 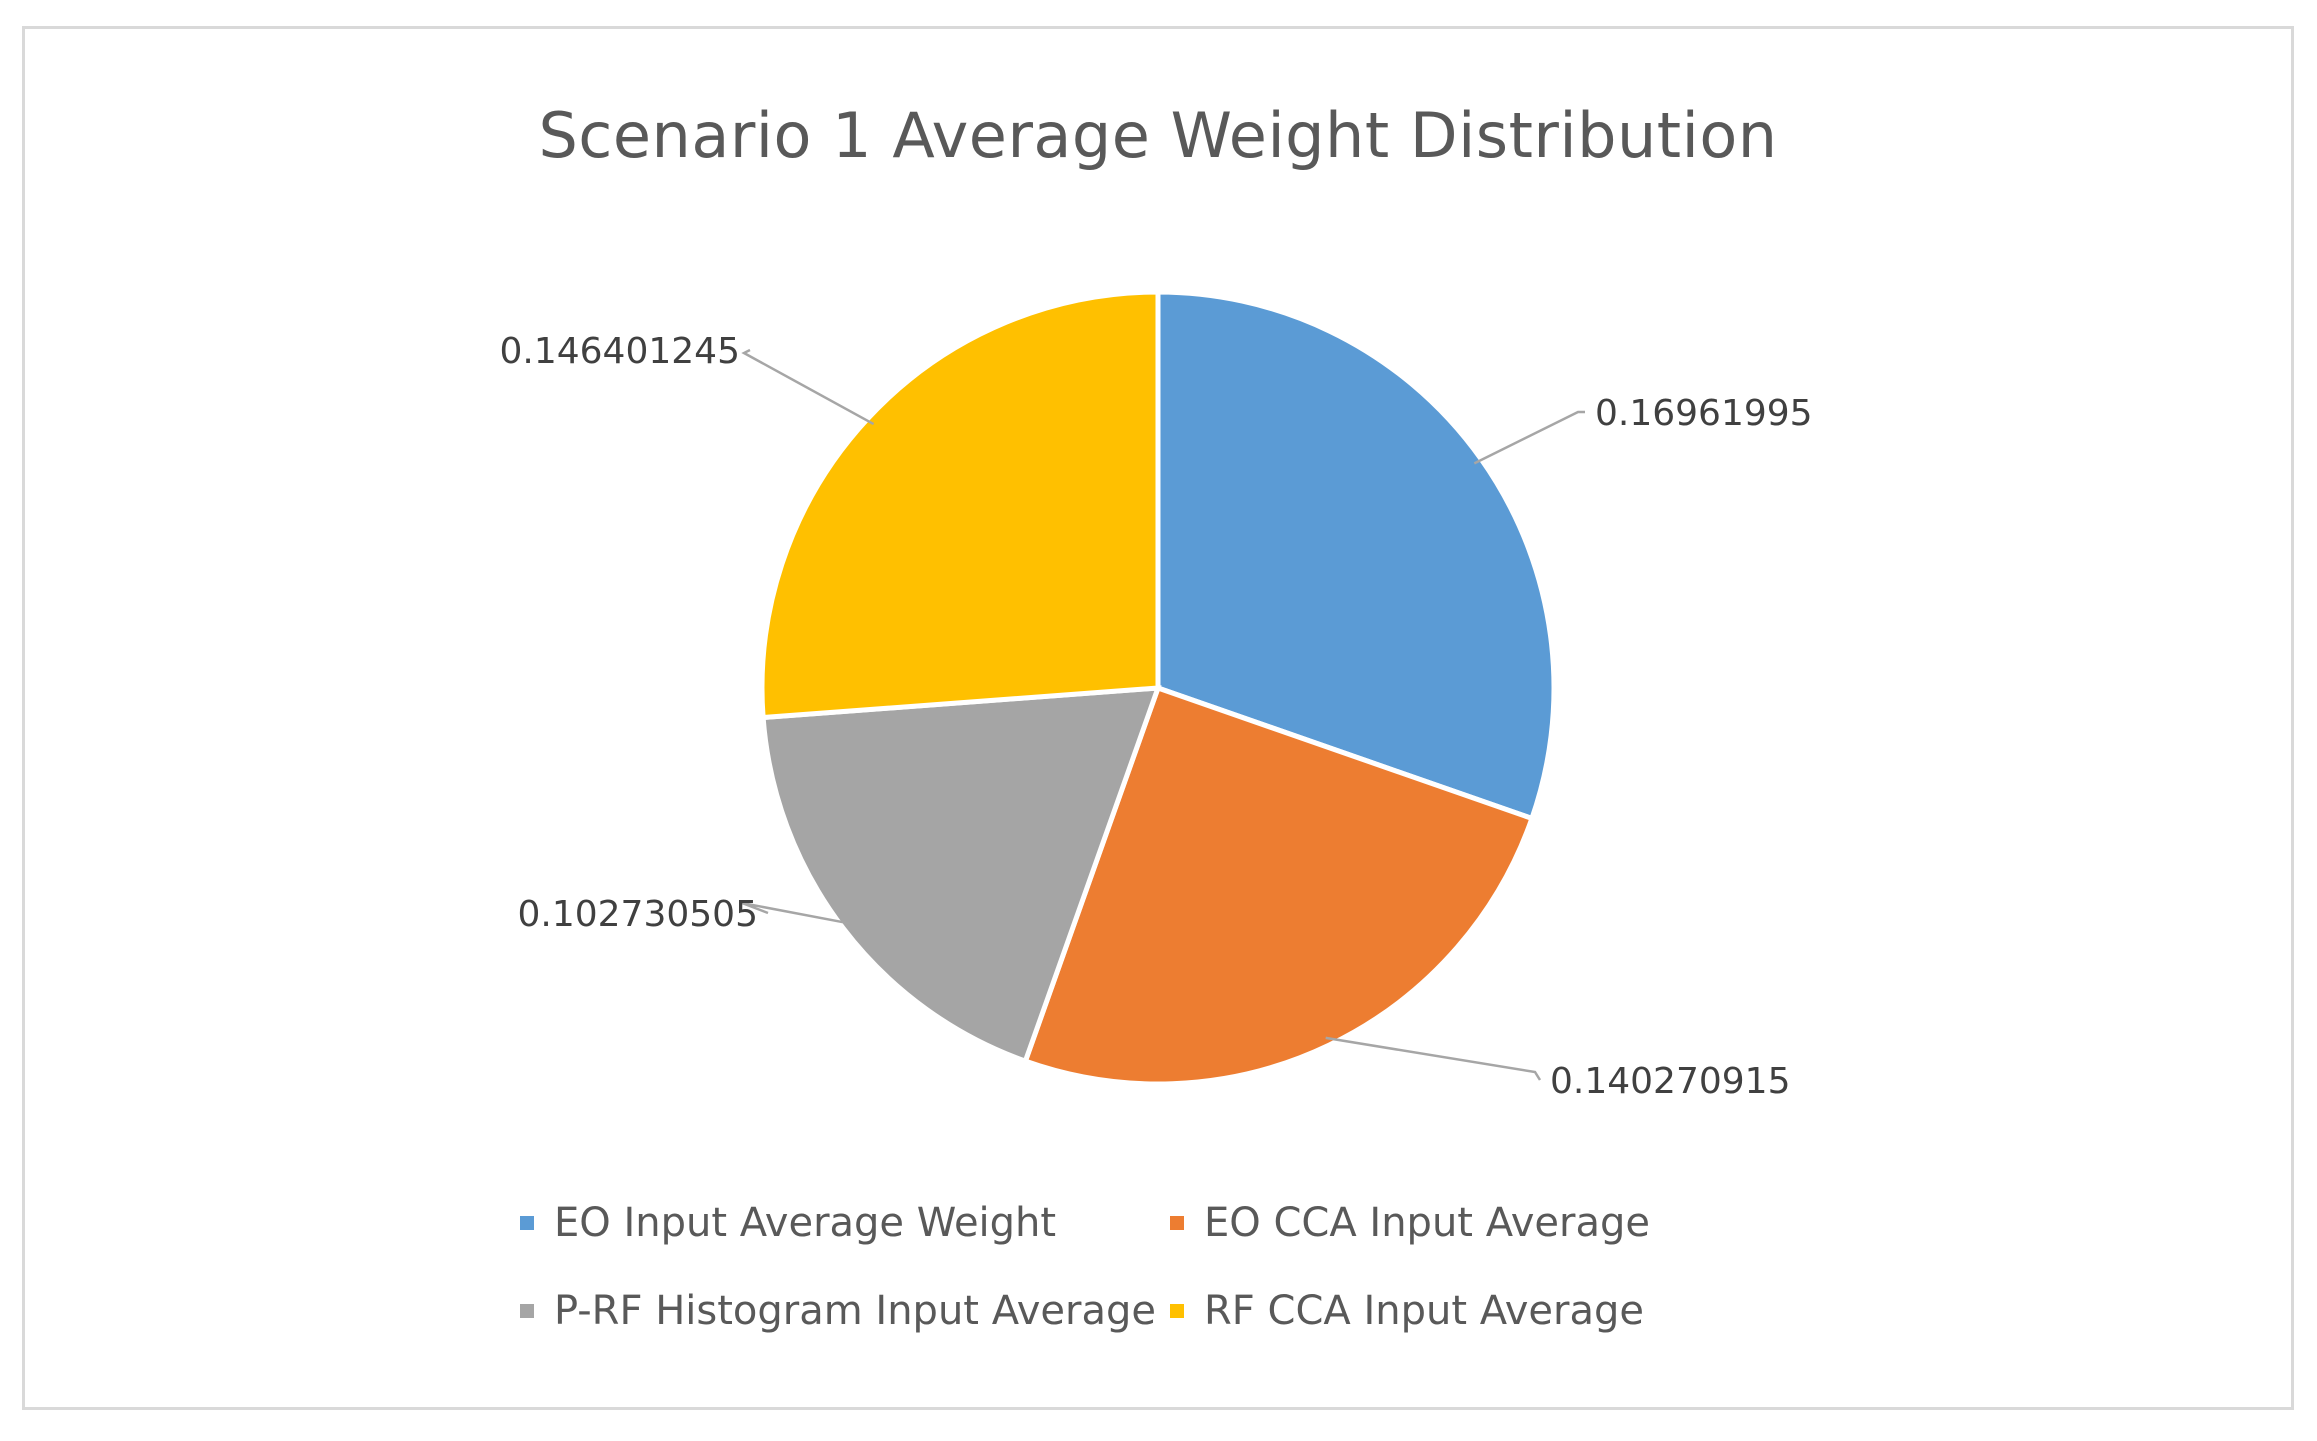 I want to click on data-label: 0.140270915, so click(x=1670, y=1081).